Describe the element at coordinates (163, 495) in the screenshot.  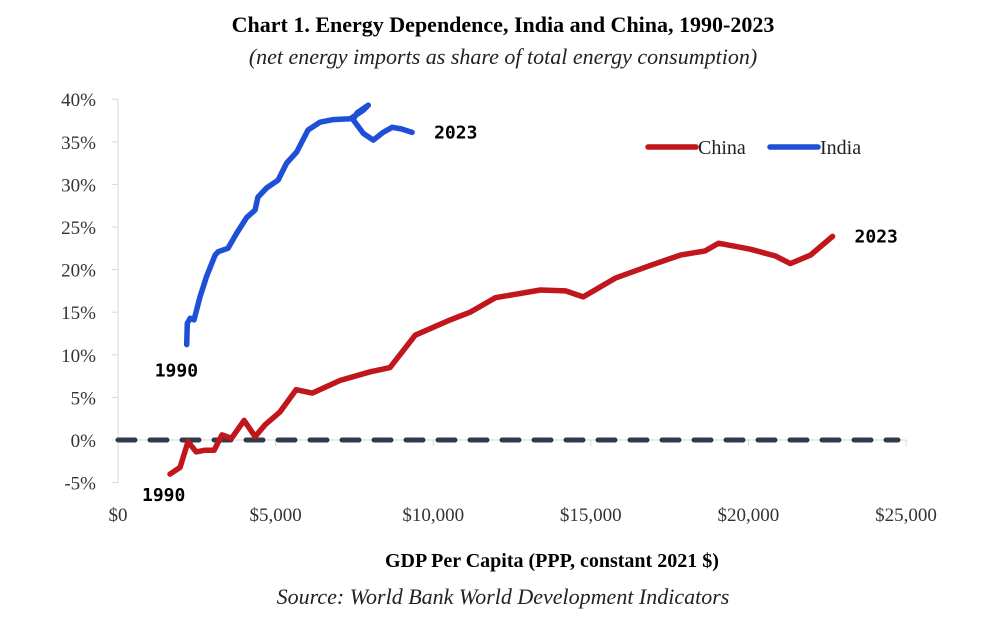
I see `china-start-label: 1990` at that location.